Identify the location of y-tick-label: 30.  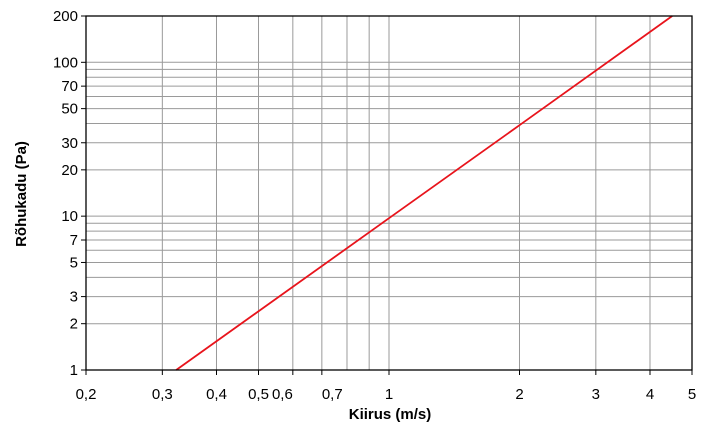
(69, 143).